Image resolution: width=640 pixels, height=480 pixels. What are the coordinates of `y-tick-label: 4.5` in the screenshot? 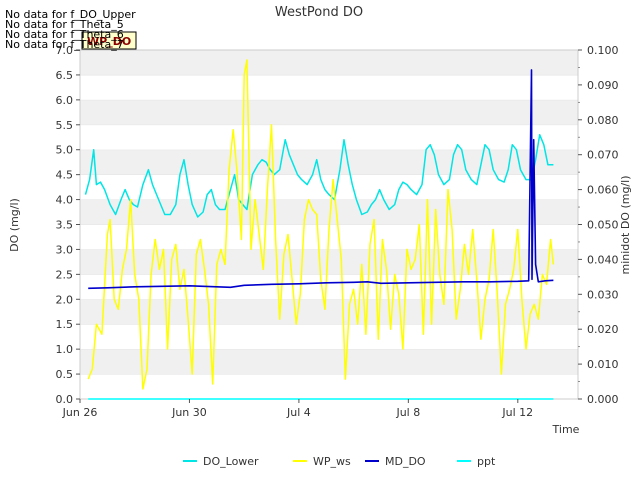 It's located at (65, 175).